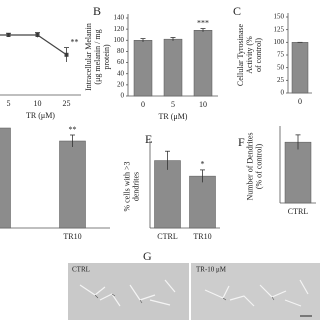 This screenshot has width=320, height=320. Describe the element at coordinates (121, 73) in the screenshot. I see `y-tick-label: 40` at that location.